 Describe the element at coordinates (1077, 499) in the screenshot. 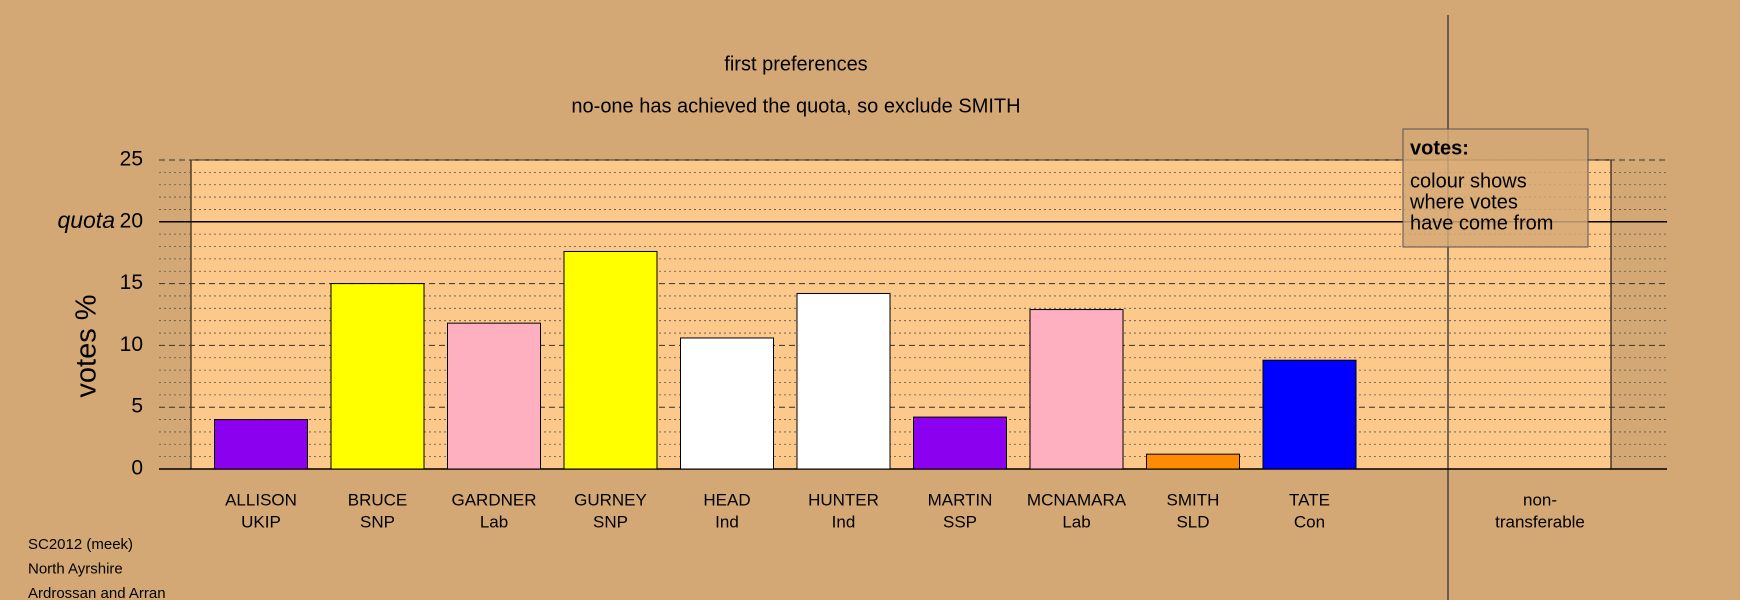

I see `x-tick-label: MCNAMARA` at that location.